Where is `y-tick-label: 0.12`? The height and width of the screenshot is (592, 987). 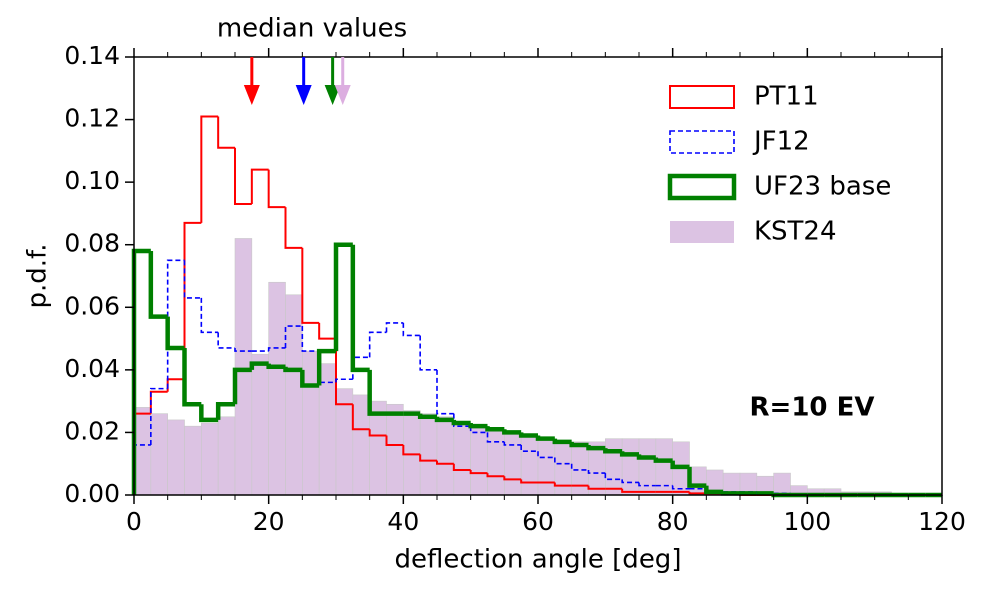 y-tick-label: 0.12 is located at coordinates (92, 118).